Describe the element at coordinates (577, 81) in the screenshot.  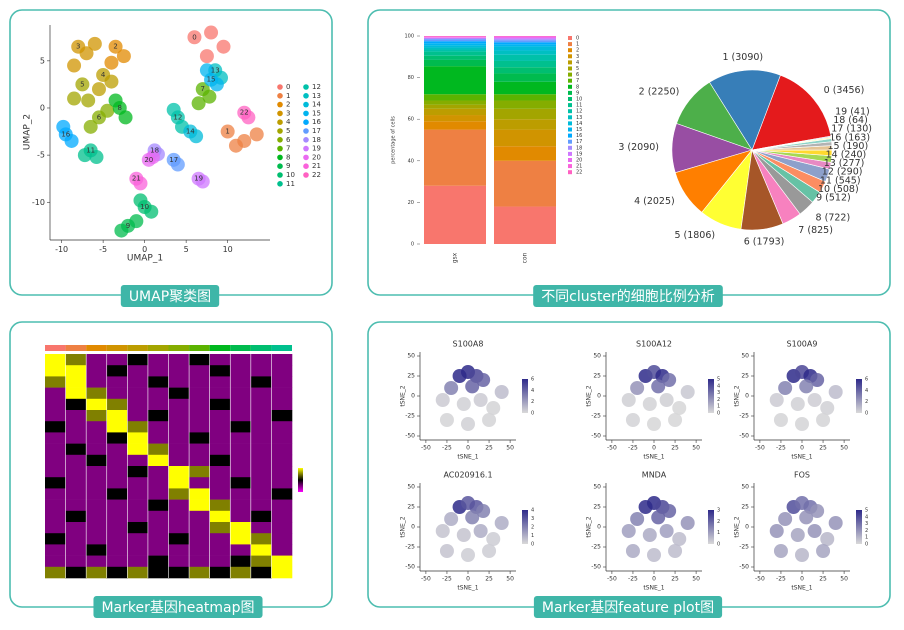
I see `legend-label: 7` at that location.